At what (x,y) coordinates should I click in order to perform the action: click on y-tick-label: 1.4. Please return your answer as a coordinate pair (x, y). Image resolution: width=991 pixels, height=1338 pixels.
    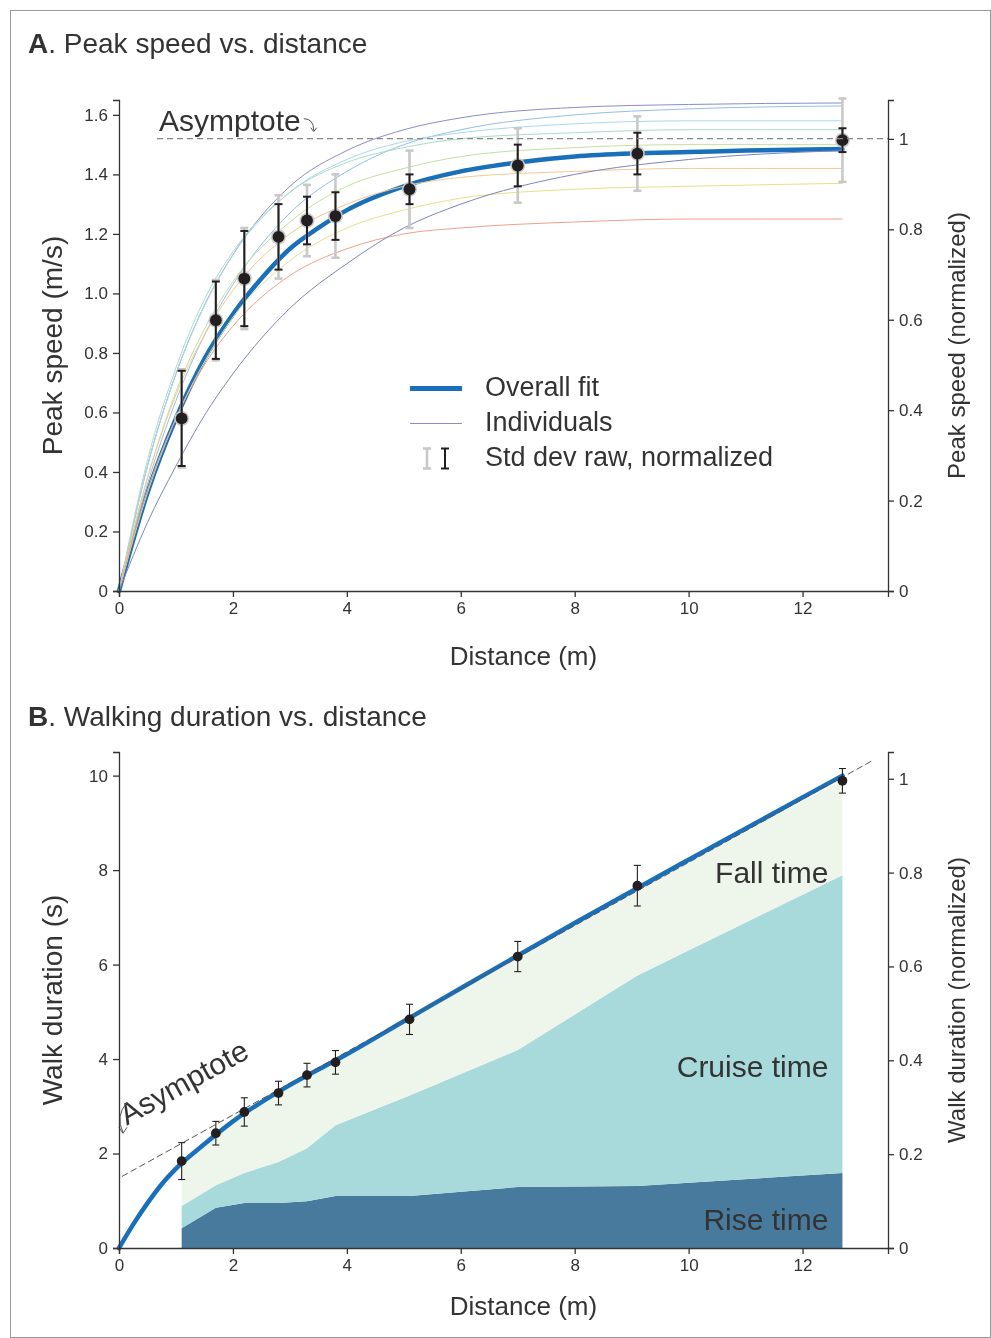
    Looking at the image, I should click on (96, 175).